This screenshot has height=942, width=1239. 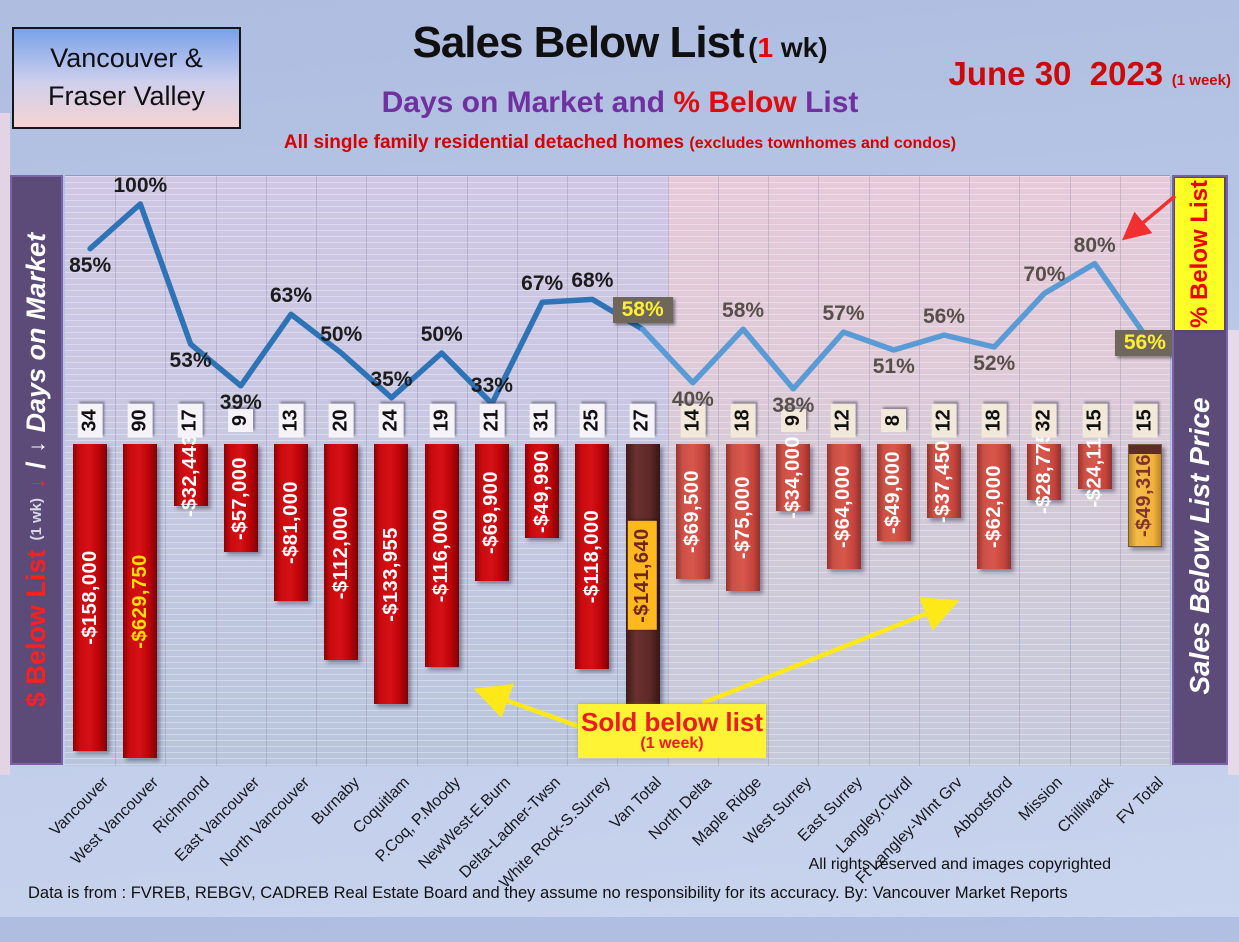 I want to click on bar-value-label: -$57,000, so click(x=240, y=498).